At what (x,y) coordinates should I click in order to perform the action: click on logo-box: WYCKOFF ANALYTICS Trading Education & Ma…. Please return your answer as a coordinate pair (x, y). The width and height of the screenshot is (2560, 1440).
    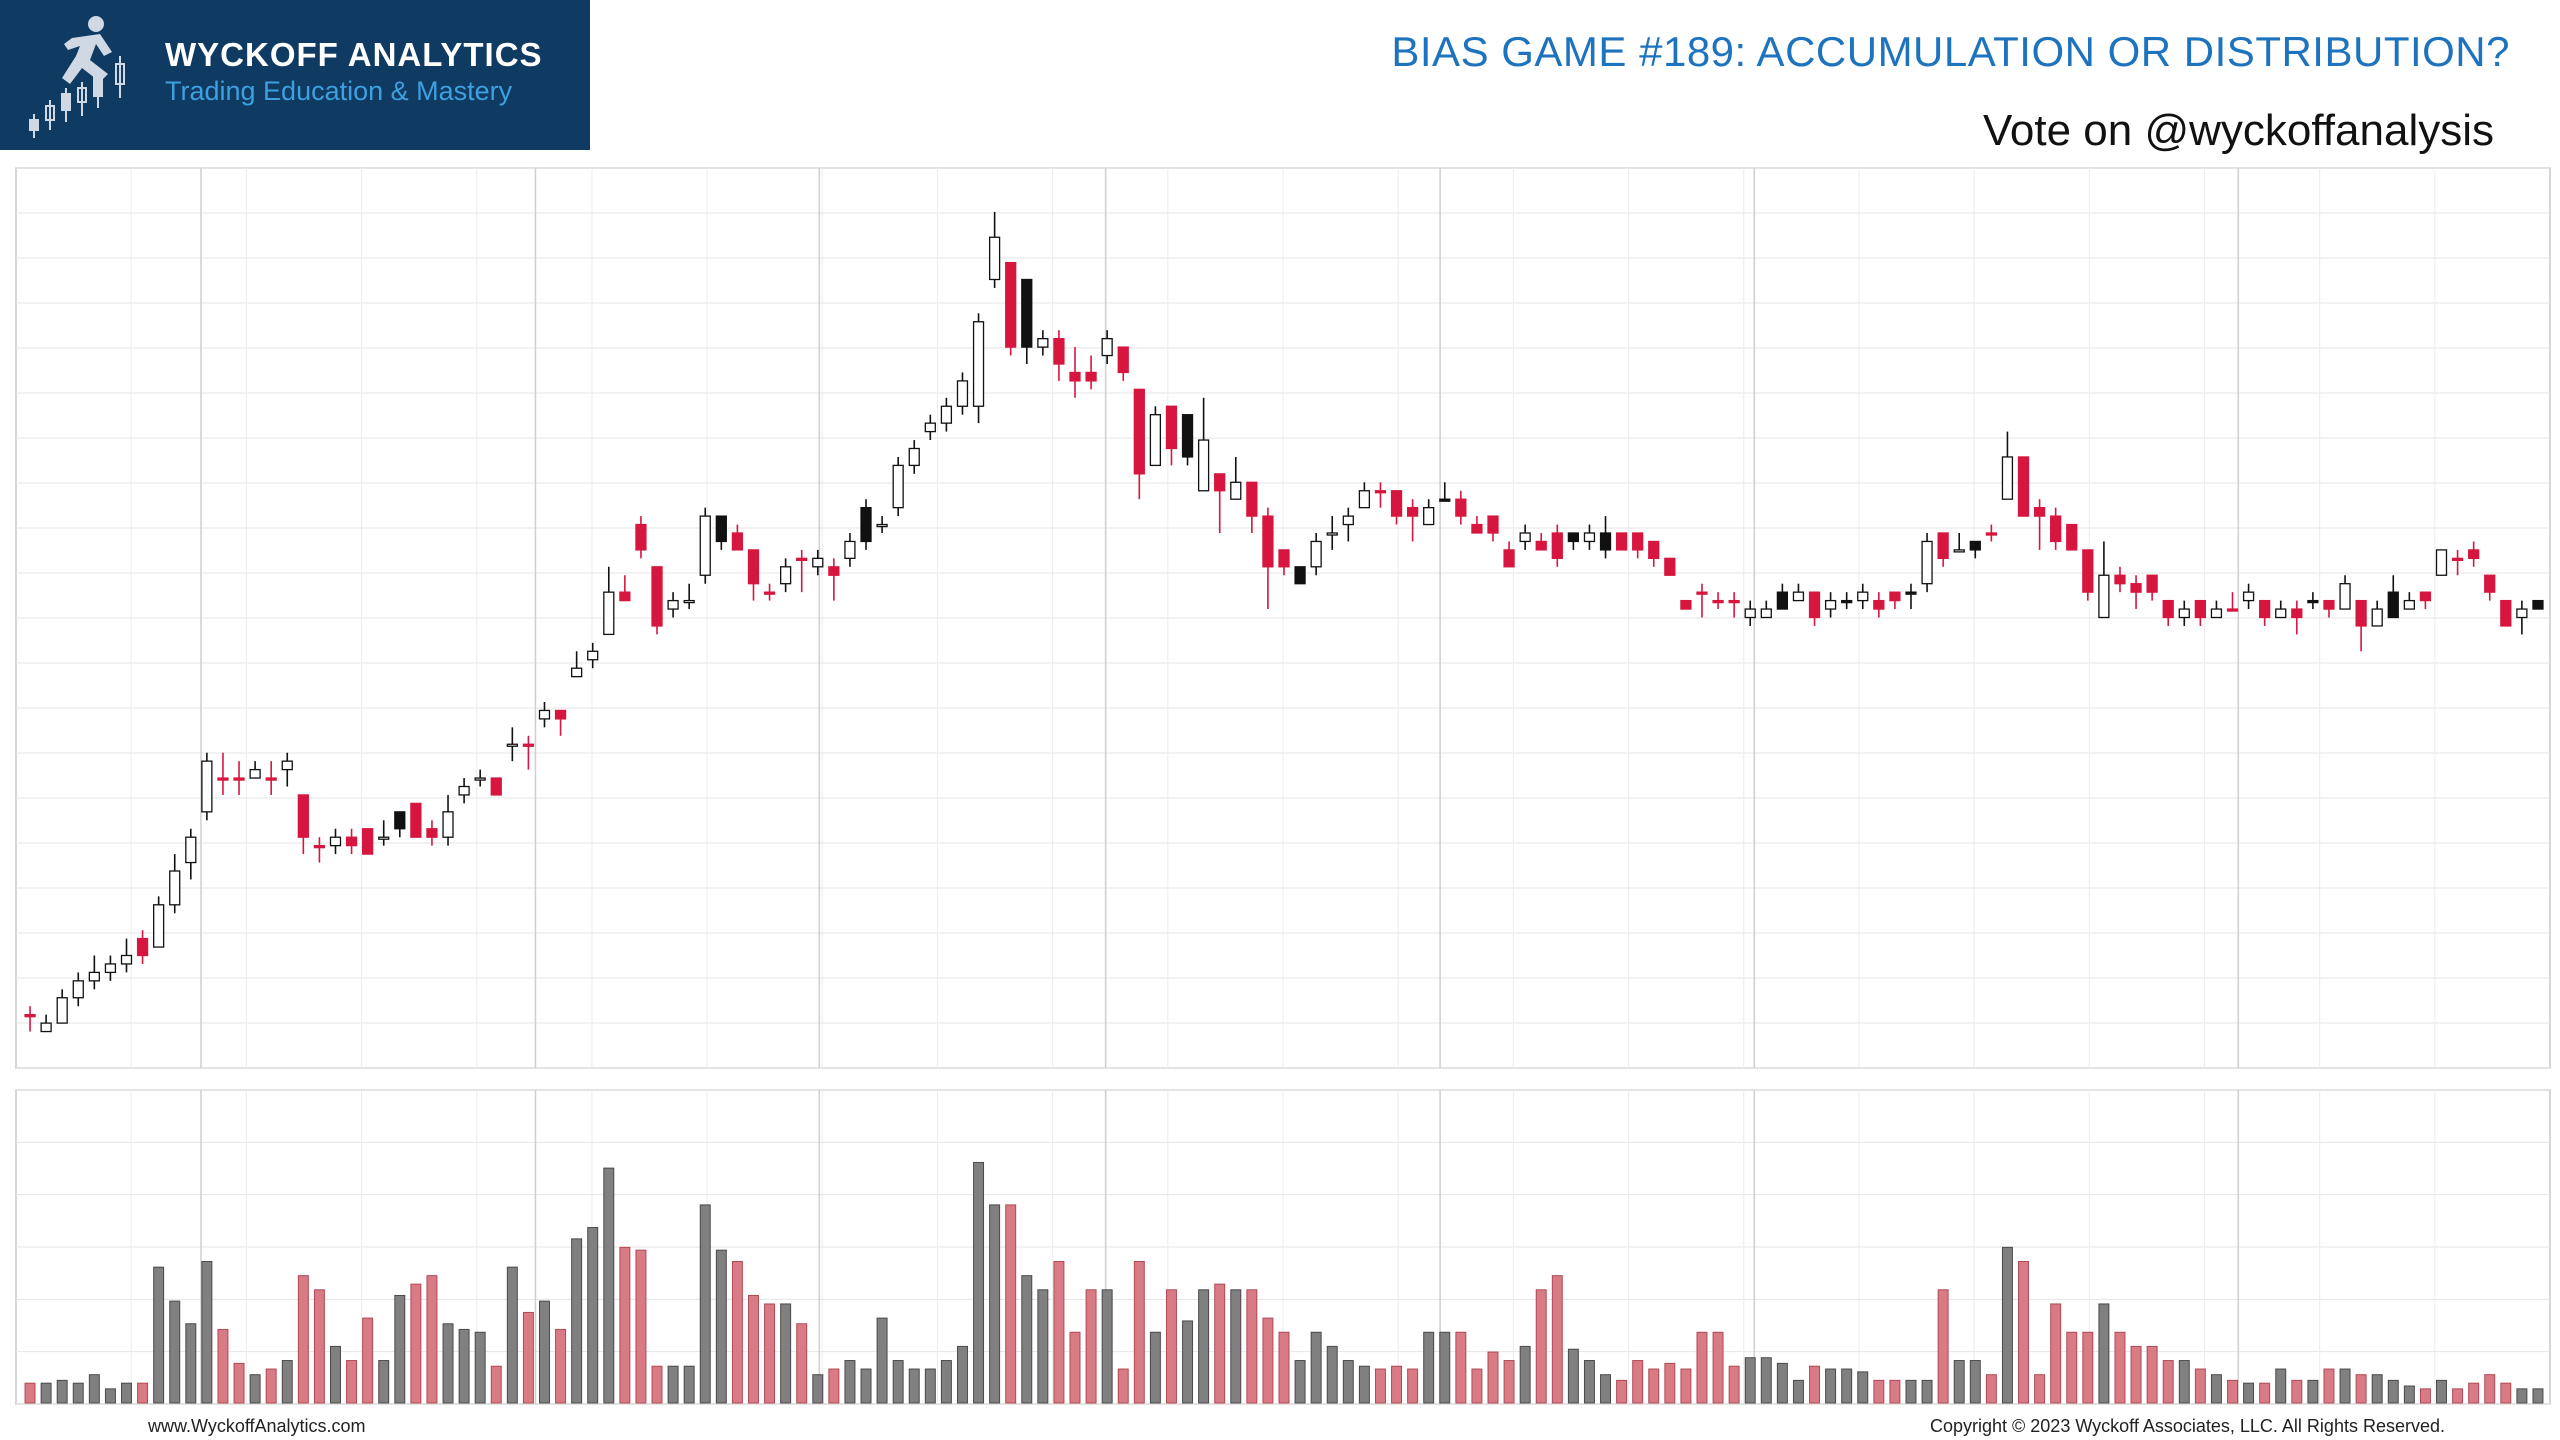
    Looking at the image, I should click on (295, 75).